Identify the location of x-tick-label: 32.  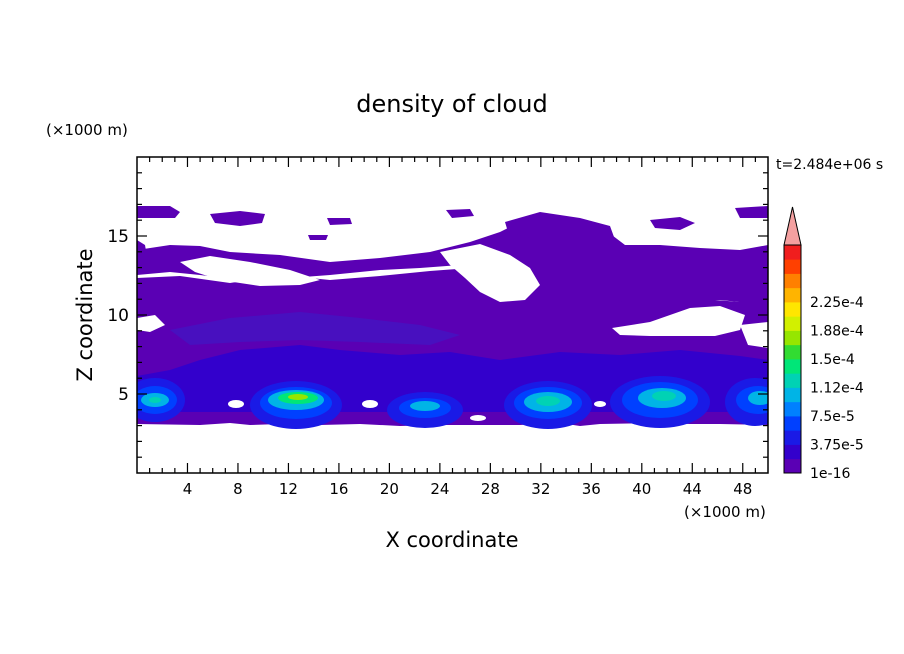
(540, 489).